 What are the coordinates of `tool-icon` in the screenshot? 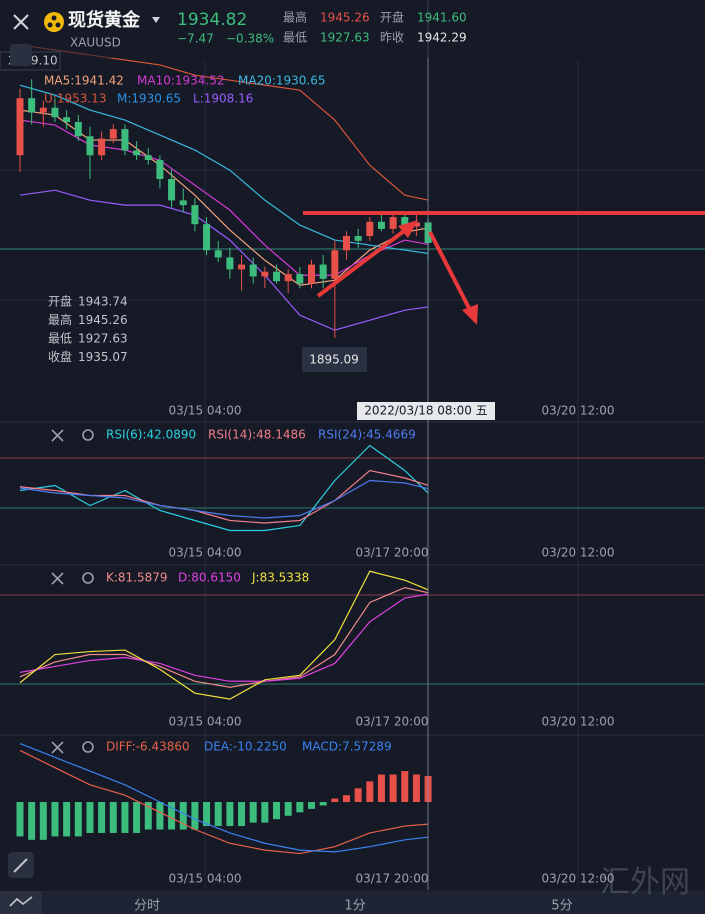 It's located at (21, 55).